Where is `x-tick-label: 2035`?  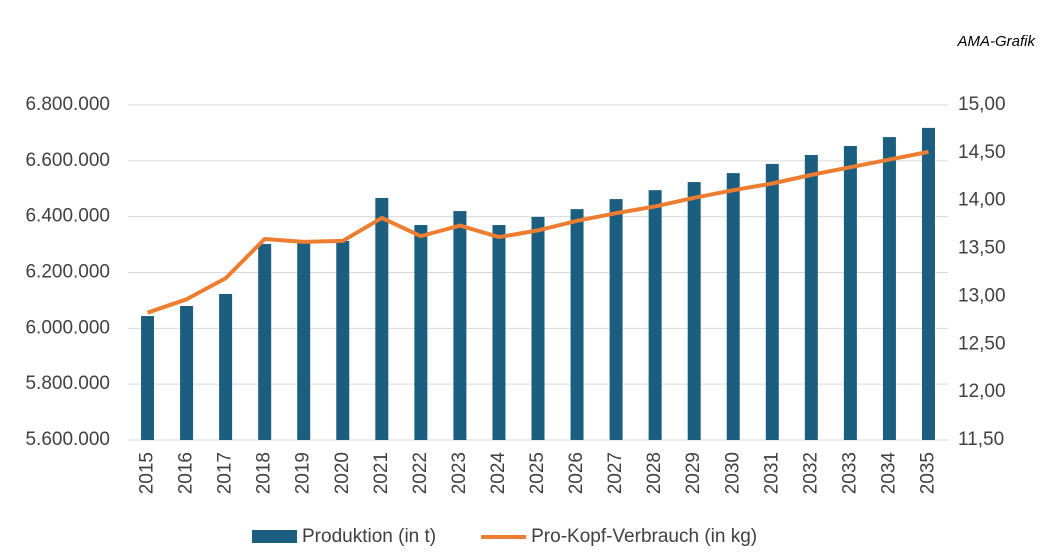
x-tick-label: 2035 is located at coordinates (927, 473).